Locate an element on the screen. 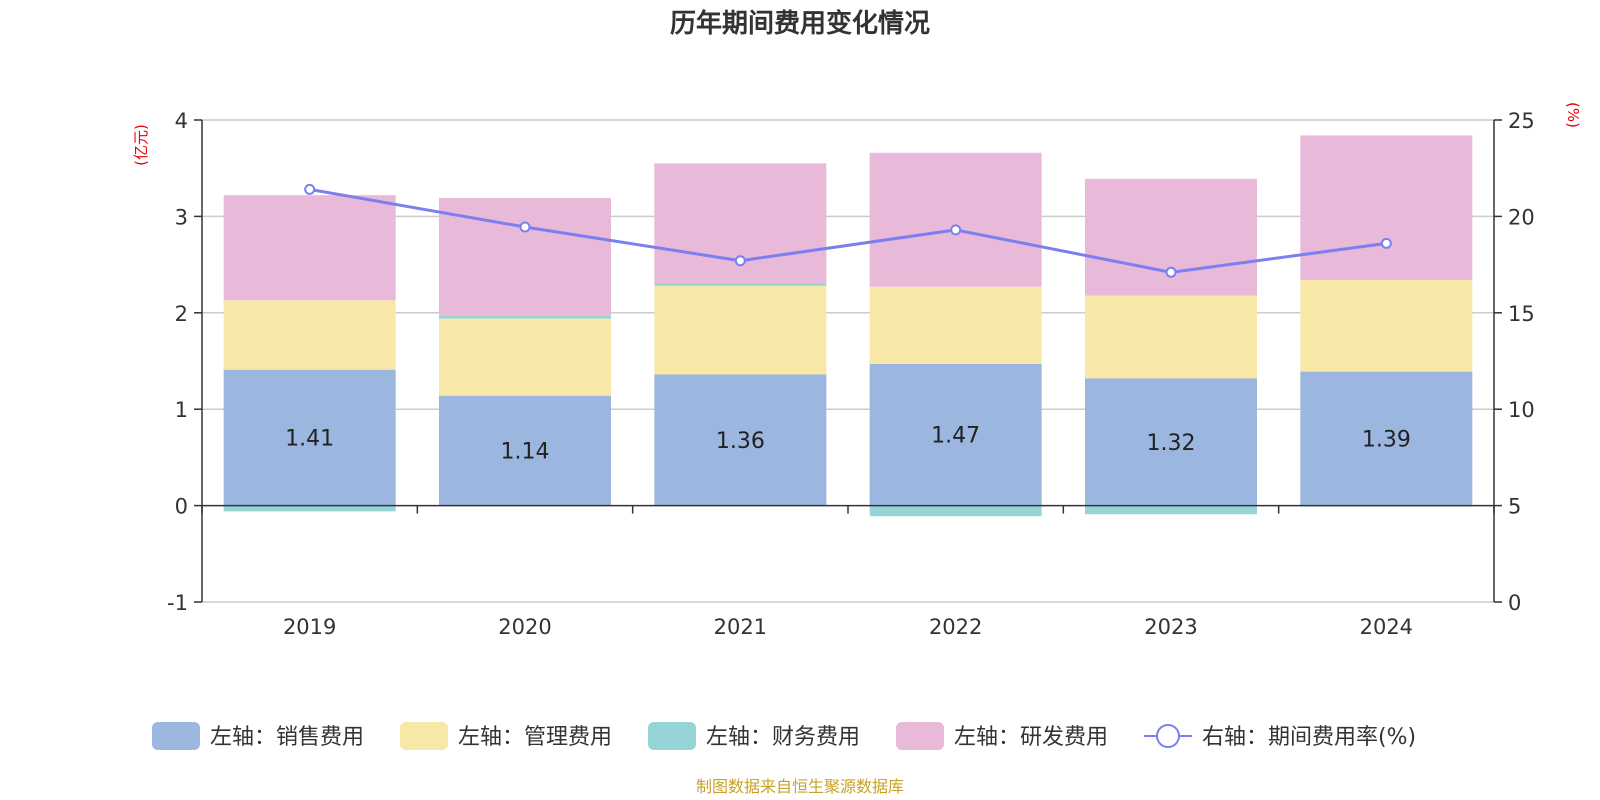 The height and width of the screenshot is (800, 1600). right-axis-unit: (%) is located at coordinates (1573, 115).